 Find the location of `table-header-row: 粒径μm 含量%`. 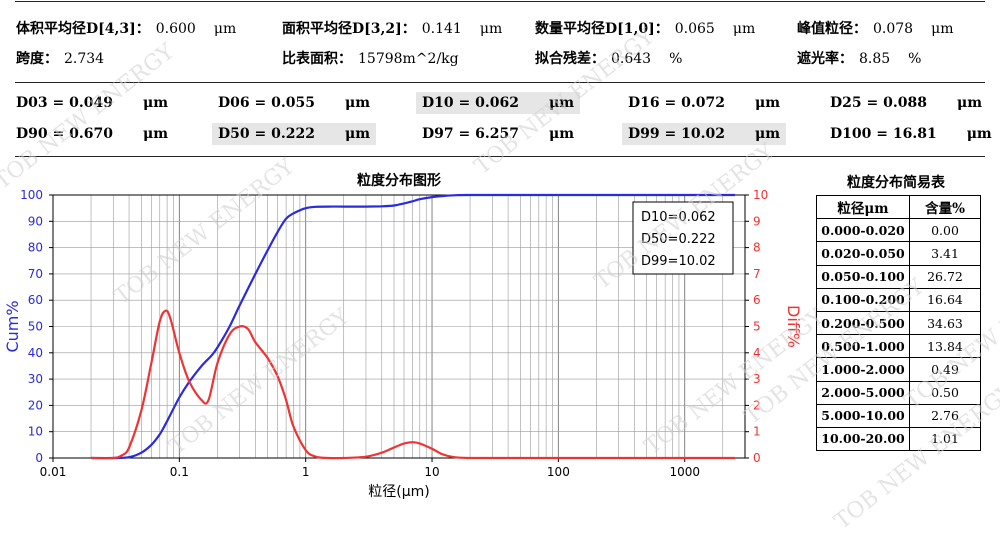

table-header-row: 粒径μm 含量% is located at coordinates (898, 207).